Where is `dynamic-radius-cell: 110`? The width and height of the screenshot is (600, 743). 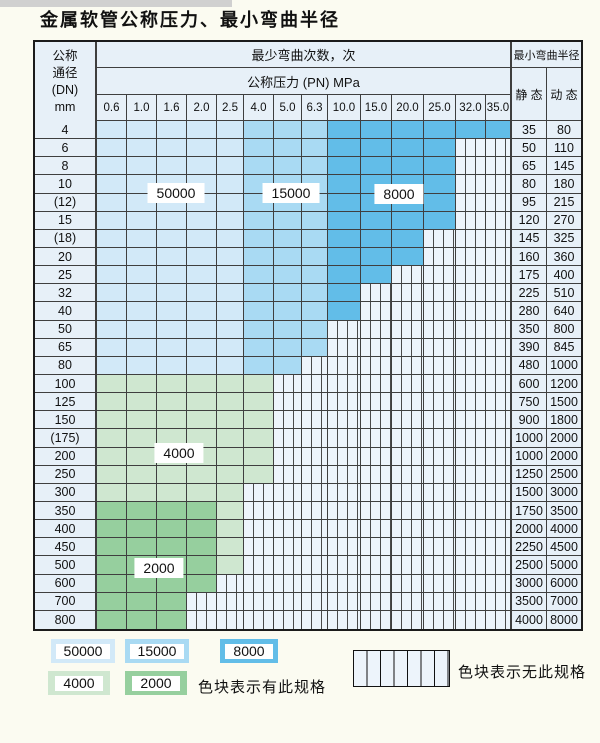
dynamic-radius-cell: 110 is located at coordinates (564, 148).